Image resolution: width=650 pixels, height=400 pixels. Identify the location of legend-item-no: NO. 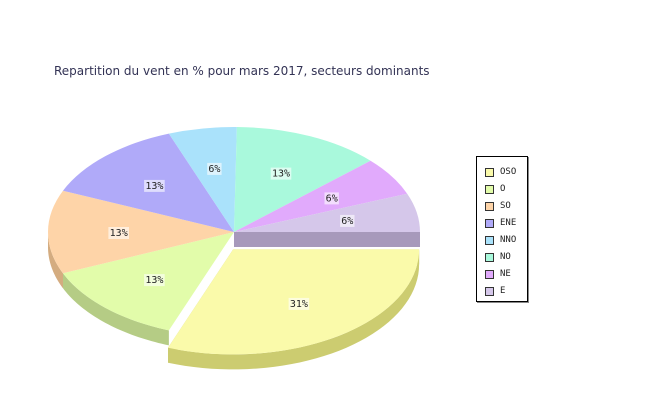
(498, 257).